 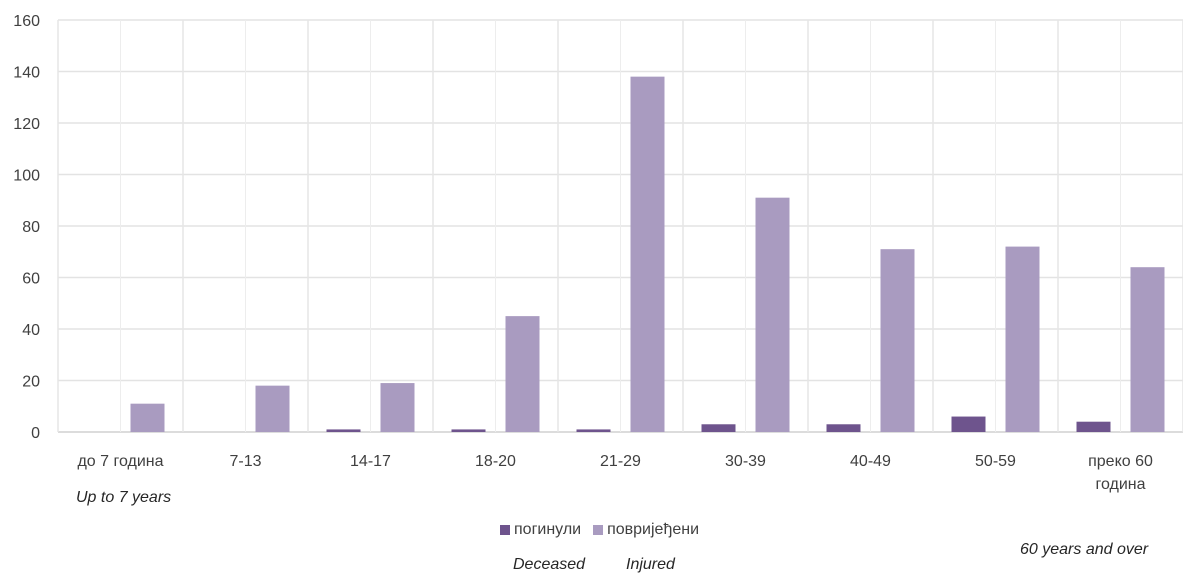 I want to click on legend-label-deceased: погинули, so click(x=548, y=529).